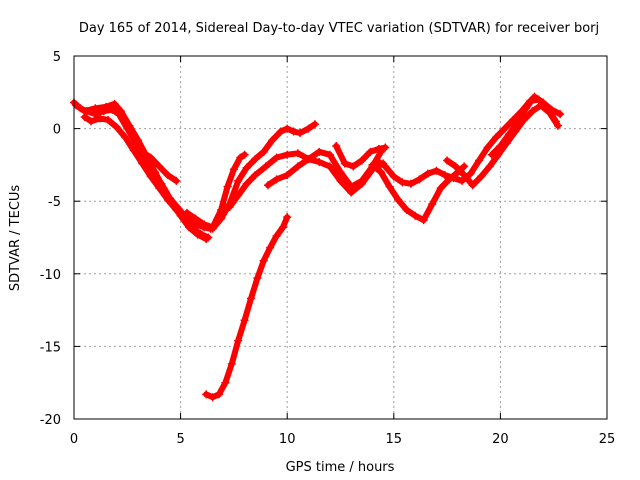 Image resolution: width=640 pixels, height=480 pixels. Describe the element at coordinates (180, 439) in the screenshot. I see `x-tick-label: 5` at that location.